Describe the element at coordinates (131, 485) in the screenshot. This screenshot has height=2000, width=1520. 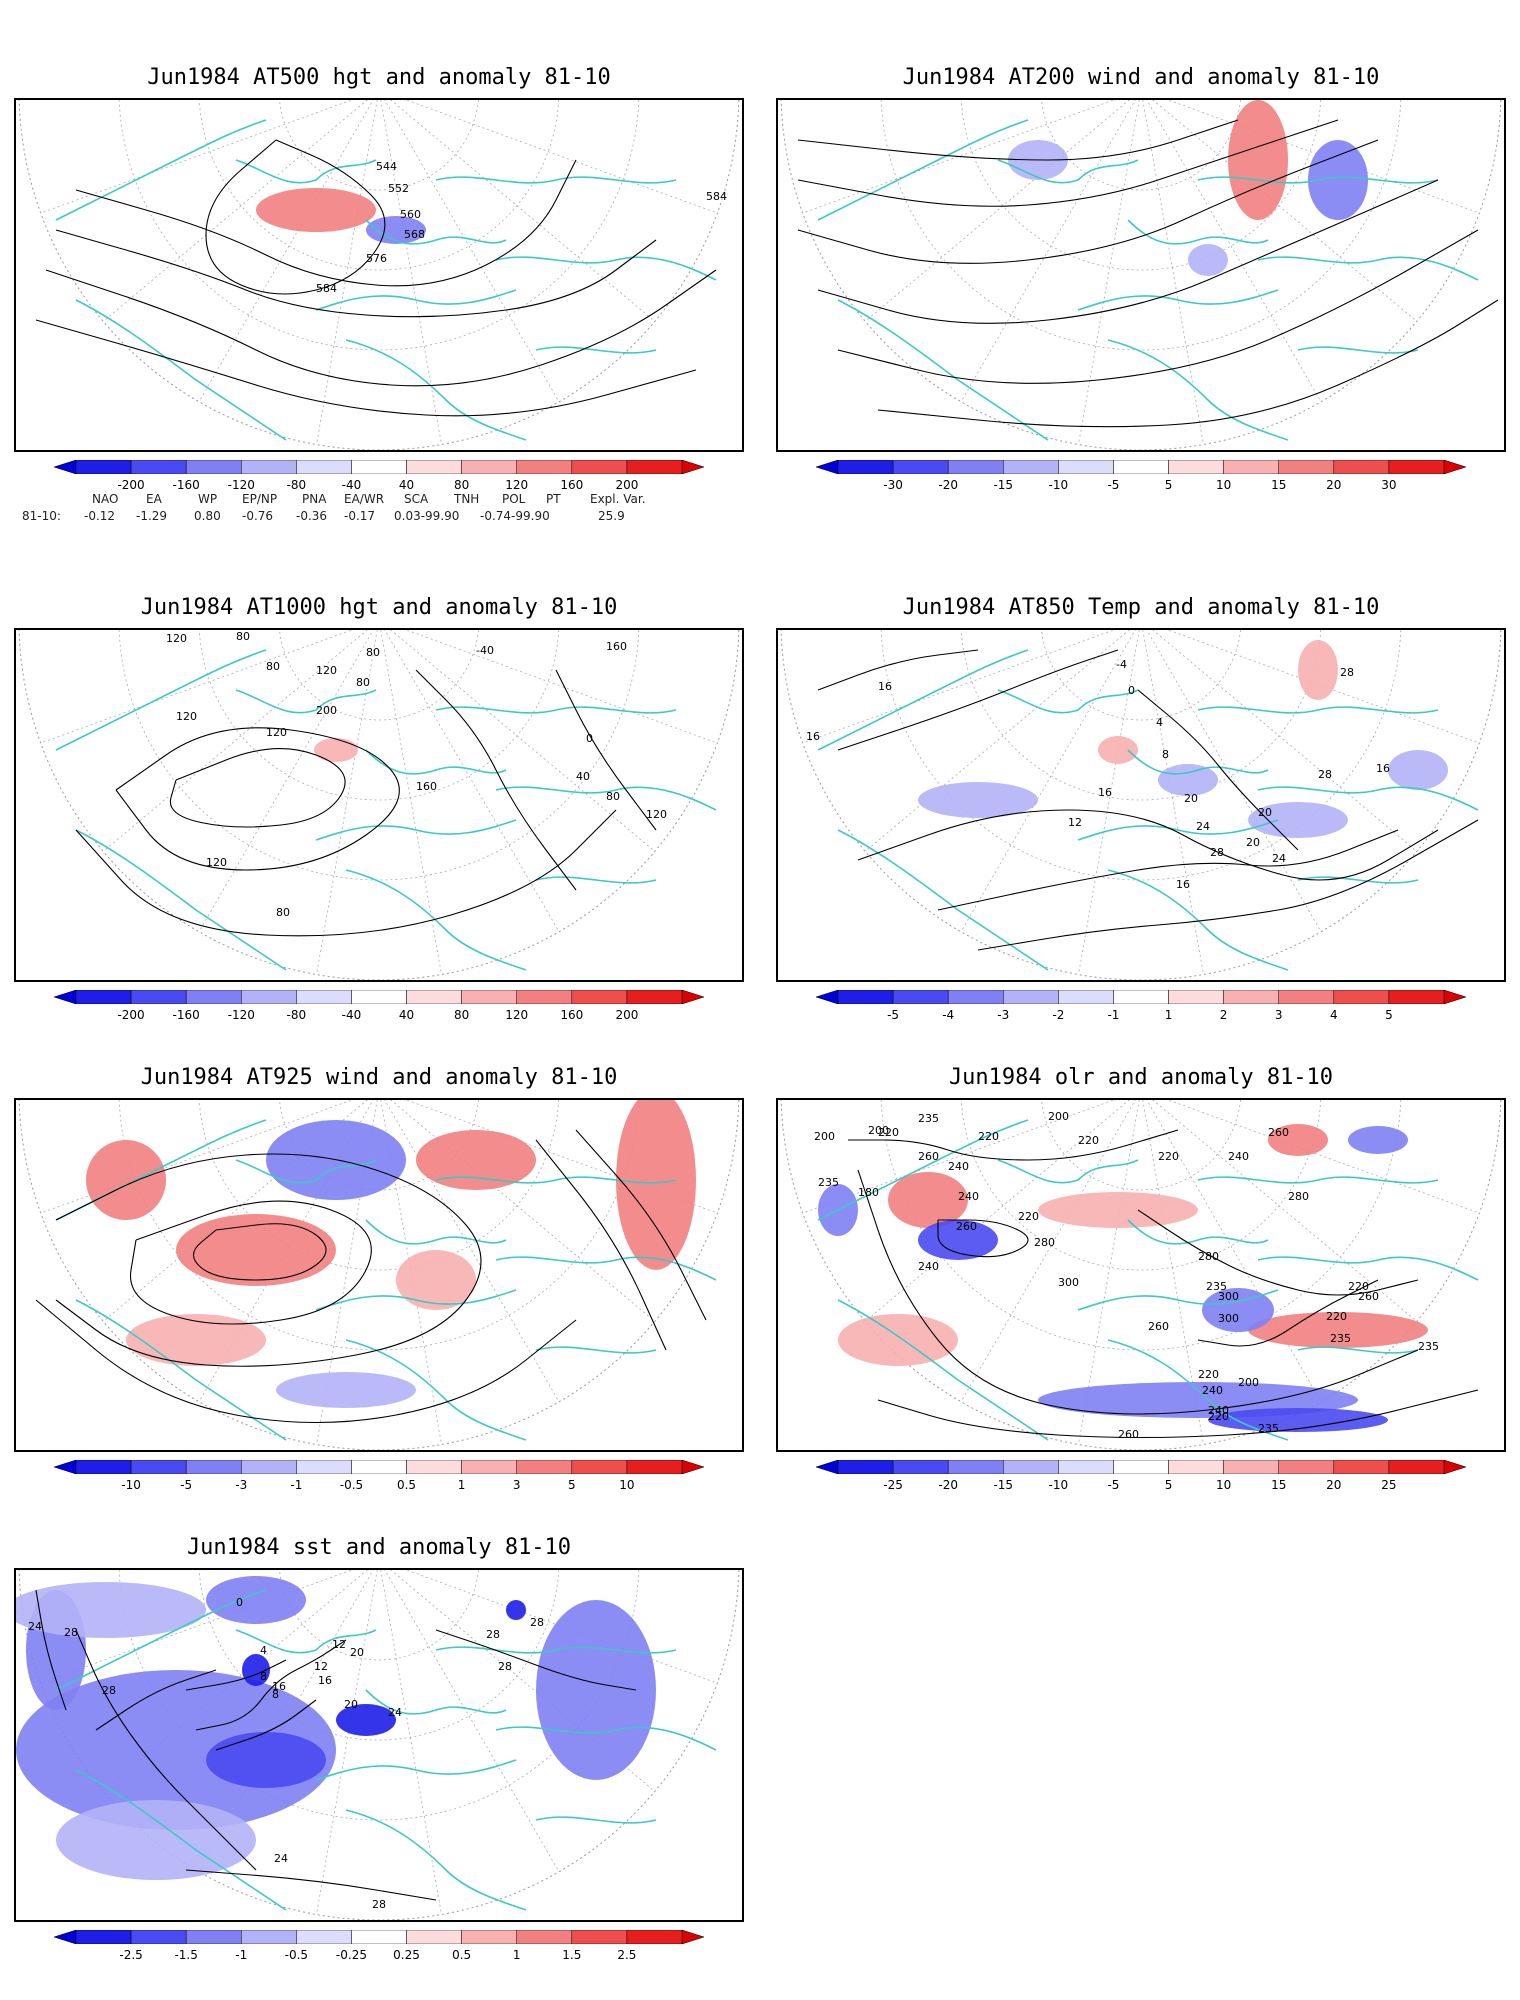
I see `colorbar-tick-label: -200` at that location.